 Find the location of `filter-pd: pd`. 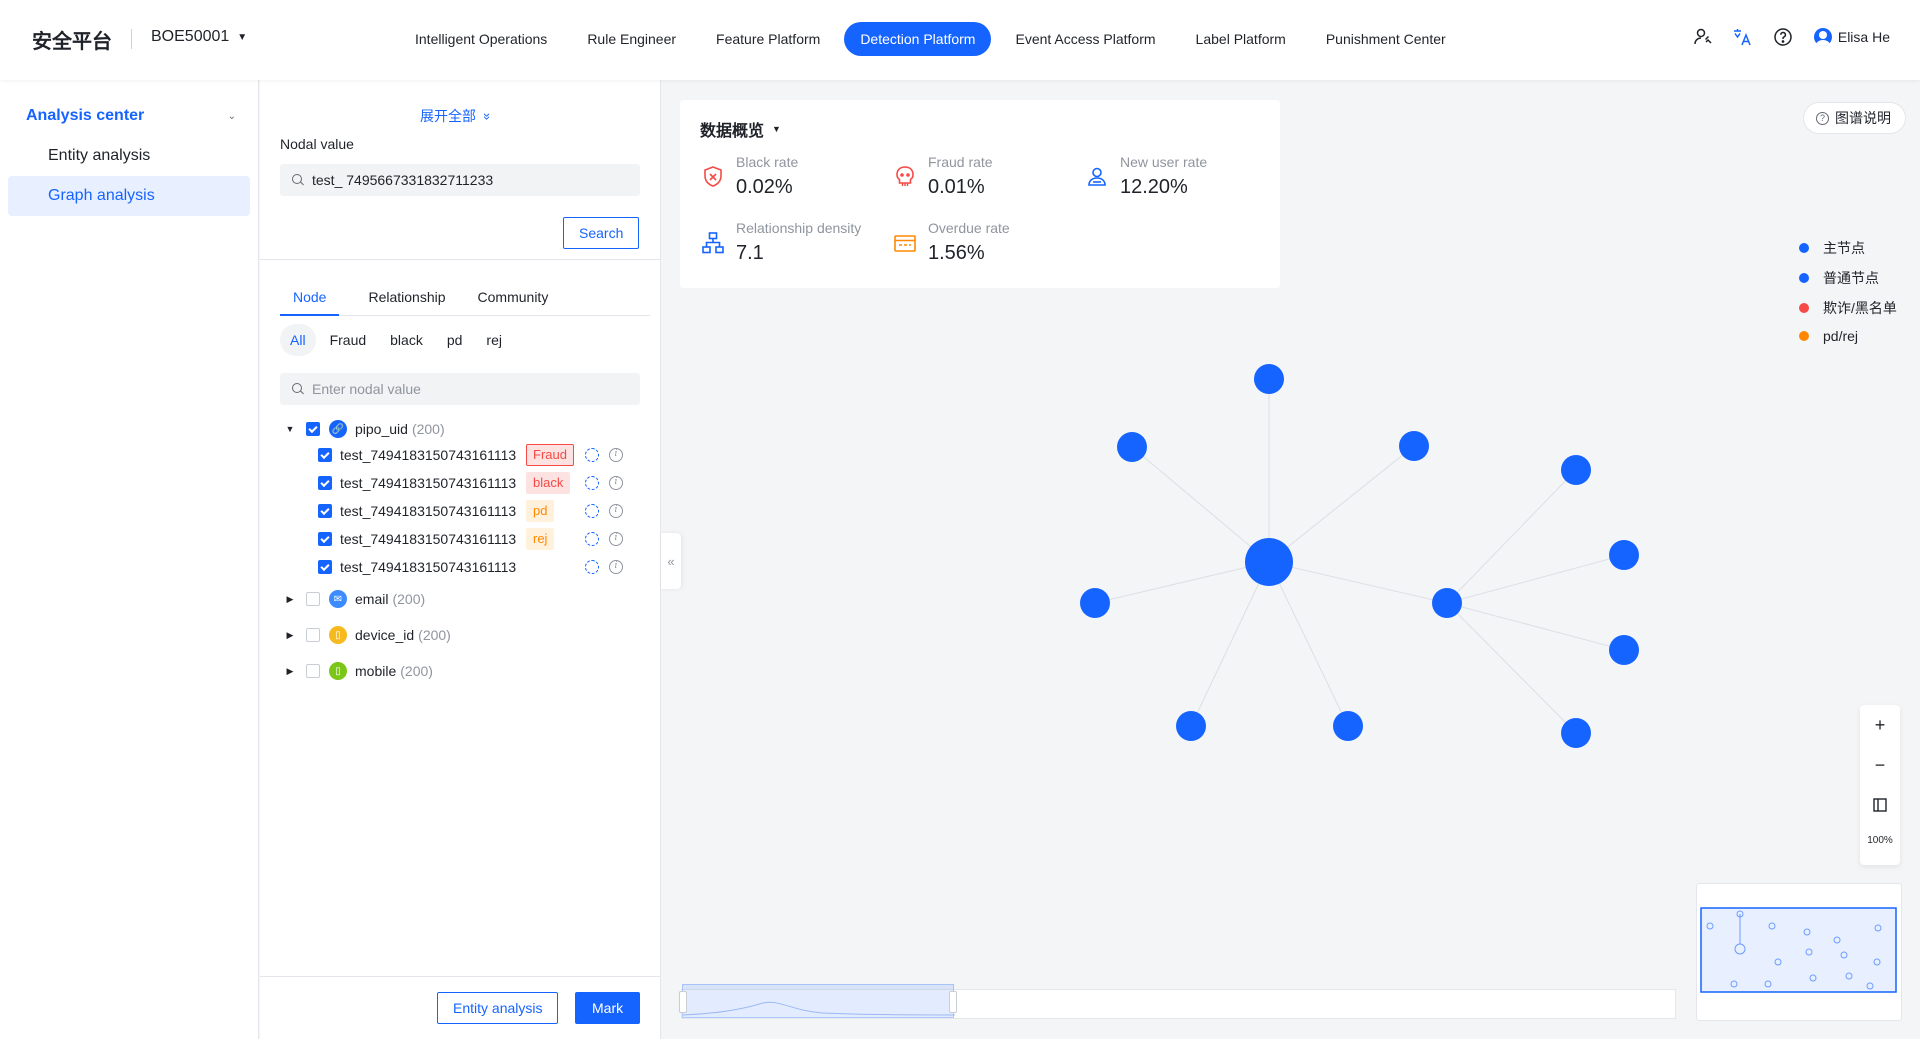

filter-pd: pd is located at coordinates (454, 340).